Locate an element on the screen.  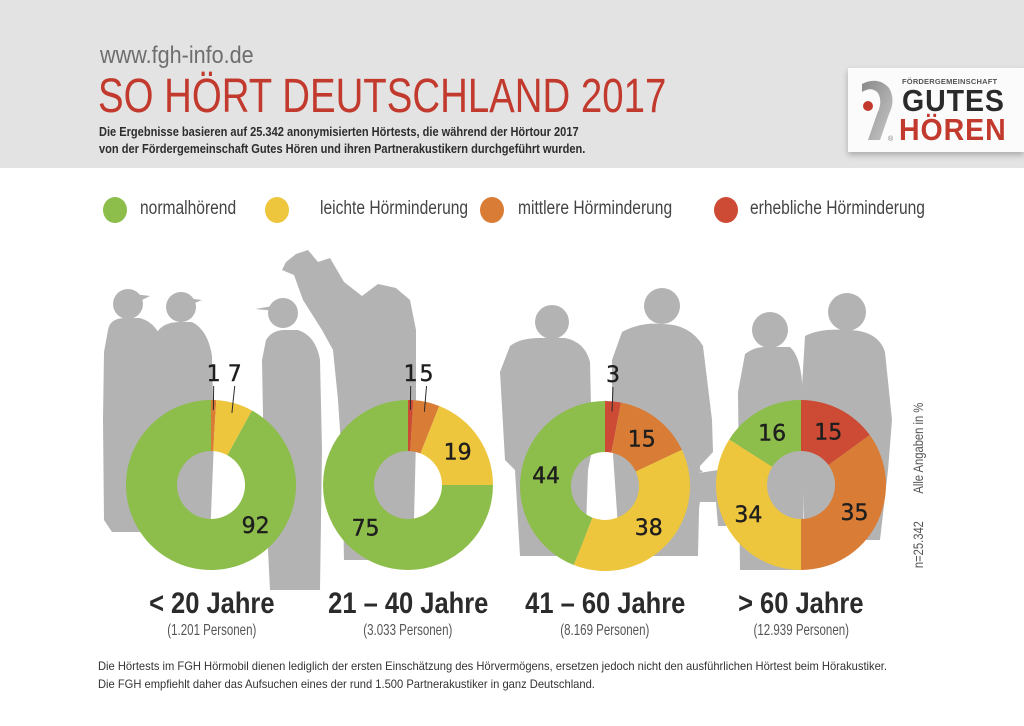
age-label-over-60: > 60 Jahre (12.939 Personen) is located at coordinates (801, 614).